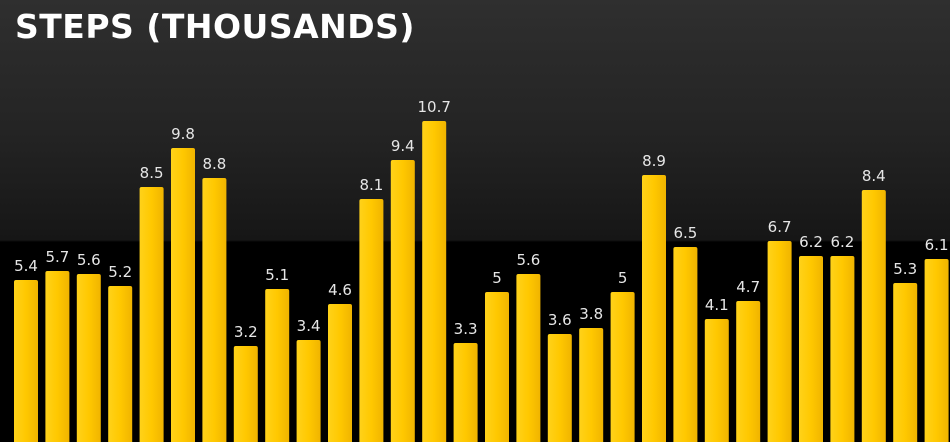 Image resolution: width=950 pixels, height=442 pixels. I want to click on bar-value-label-22: 6.5, so click(685, 233).